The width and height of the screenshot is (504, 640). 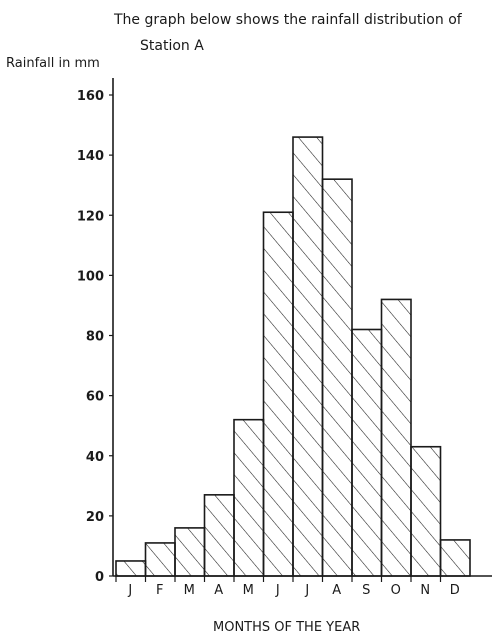 What do you see at coordinates (90, 156) in the screenshot?
I see `y-tick-label: 140` at bounding box center [90, 156].